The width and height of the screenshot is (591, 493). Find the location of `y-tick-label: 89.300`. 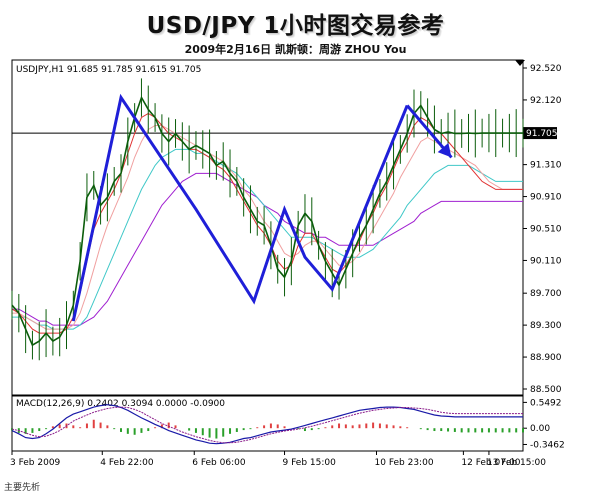

y-tick-label: 89.300 is located at coordinates (546, 326).